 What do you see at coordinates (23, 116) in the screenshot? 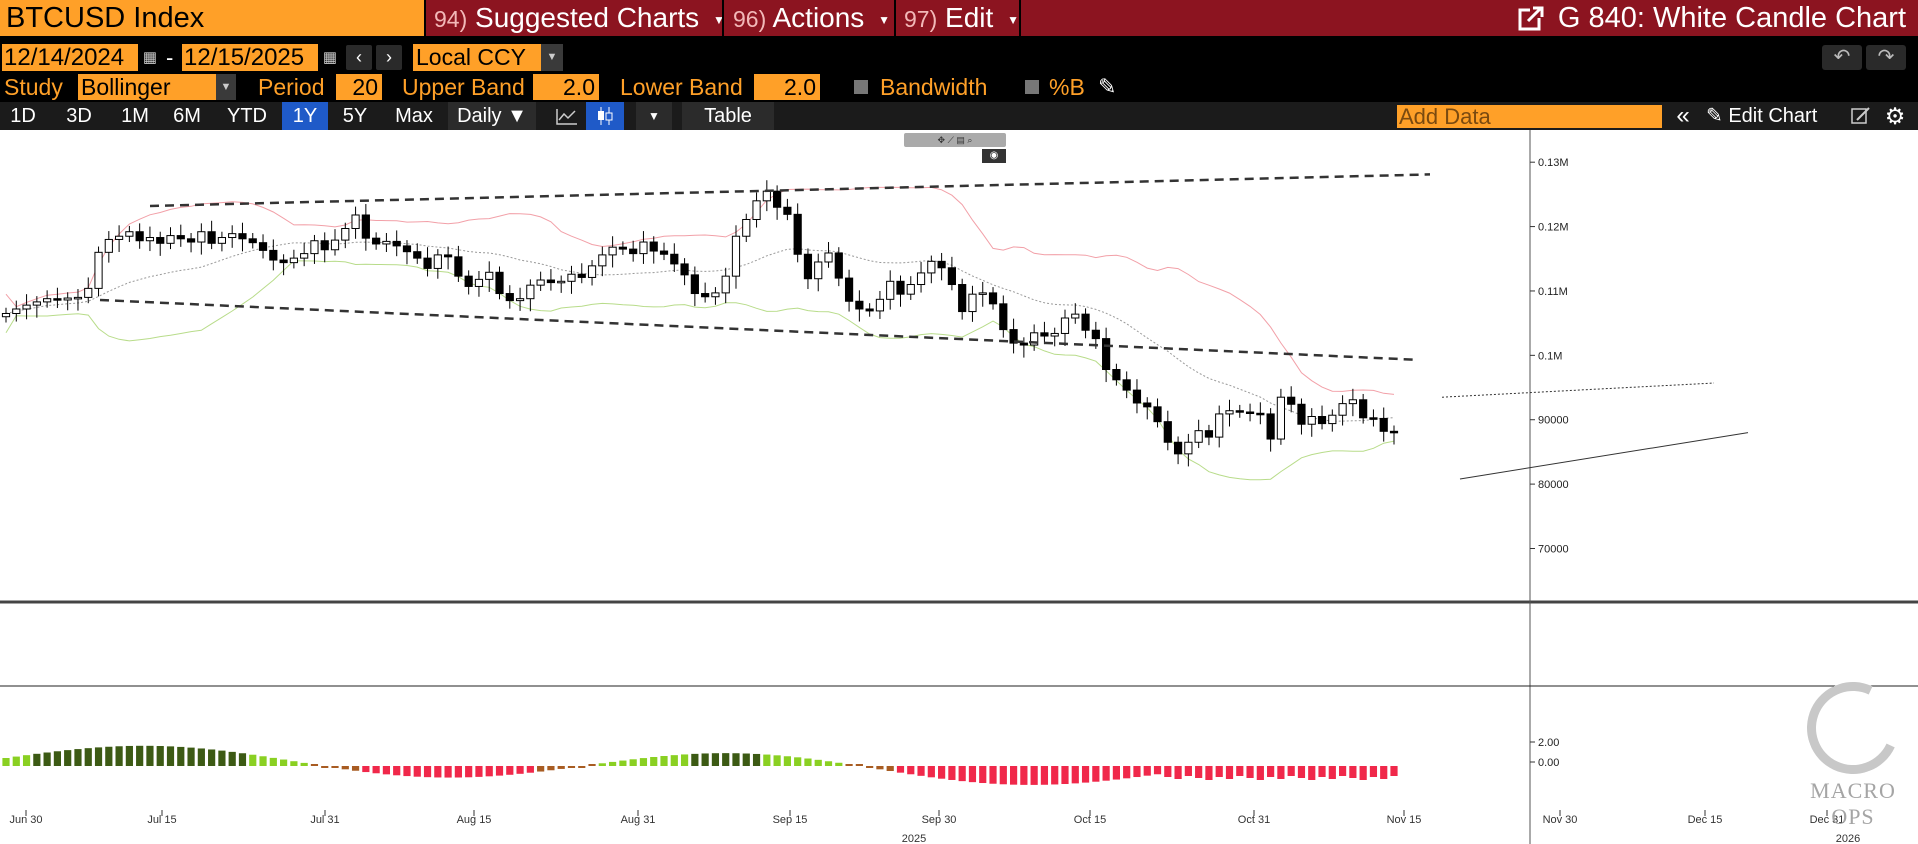
I see `range-1d-button: 1D` at bounding box center [23, 116].